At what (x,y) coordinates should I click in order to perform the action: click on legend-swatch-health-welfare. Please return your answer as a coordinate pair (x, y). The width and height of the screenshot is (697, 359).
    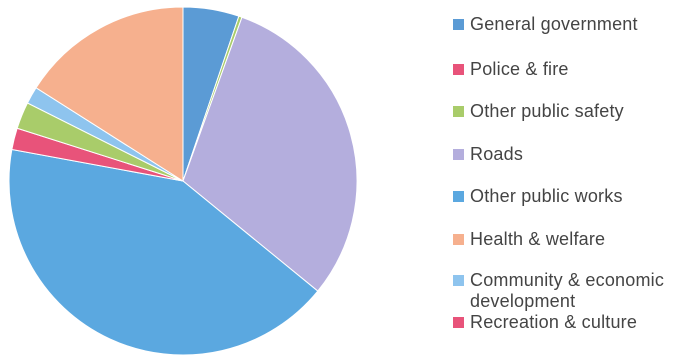
    Looking at the image, I should click on (458, 239).